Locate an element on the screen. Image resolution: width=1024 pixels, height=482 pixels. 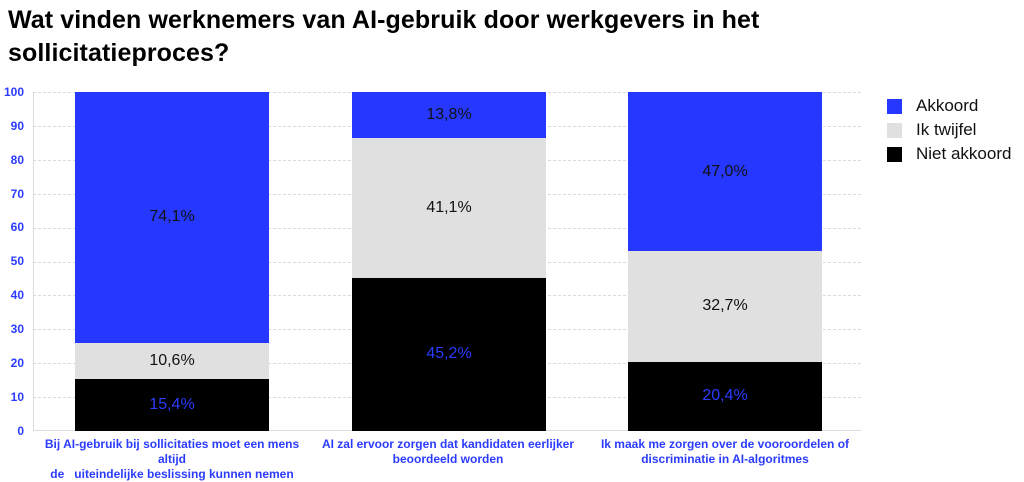
bar-1: 15,4% 10,6% 74,1% is located at coordinates (172, 261).